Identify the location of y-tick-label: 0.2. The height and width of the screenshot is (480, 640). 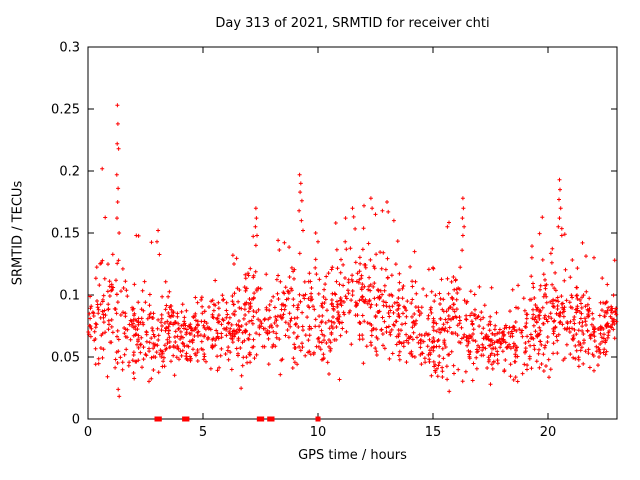
(69, 172).